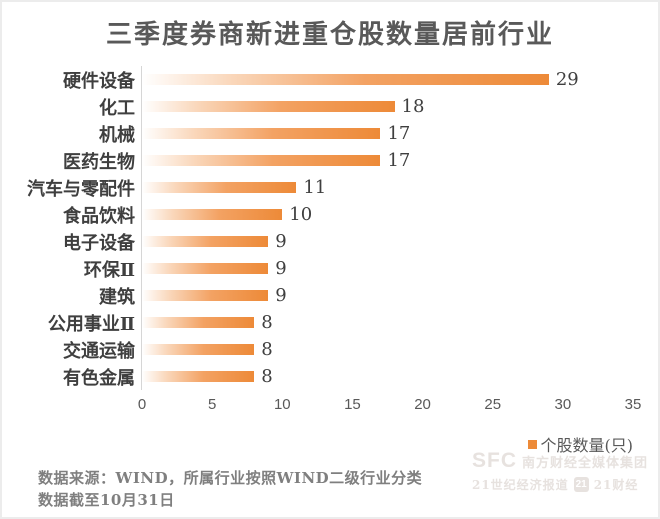  I want to click on bar-row: 交通运输 8, so click(330, 349).